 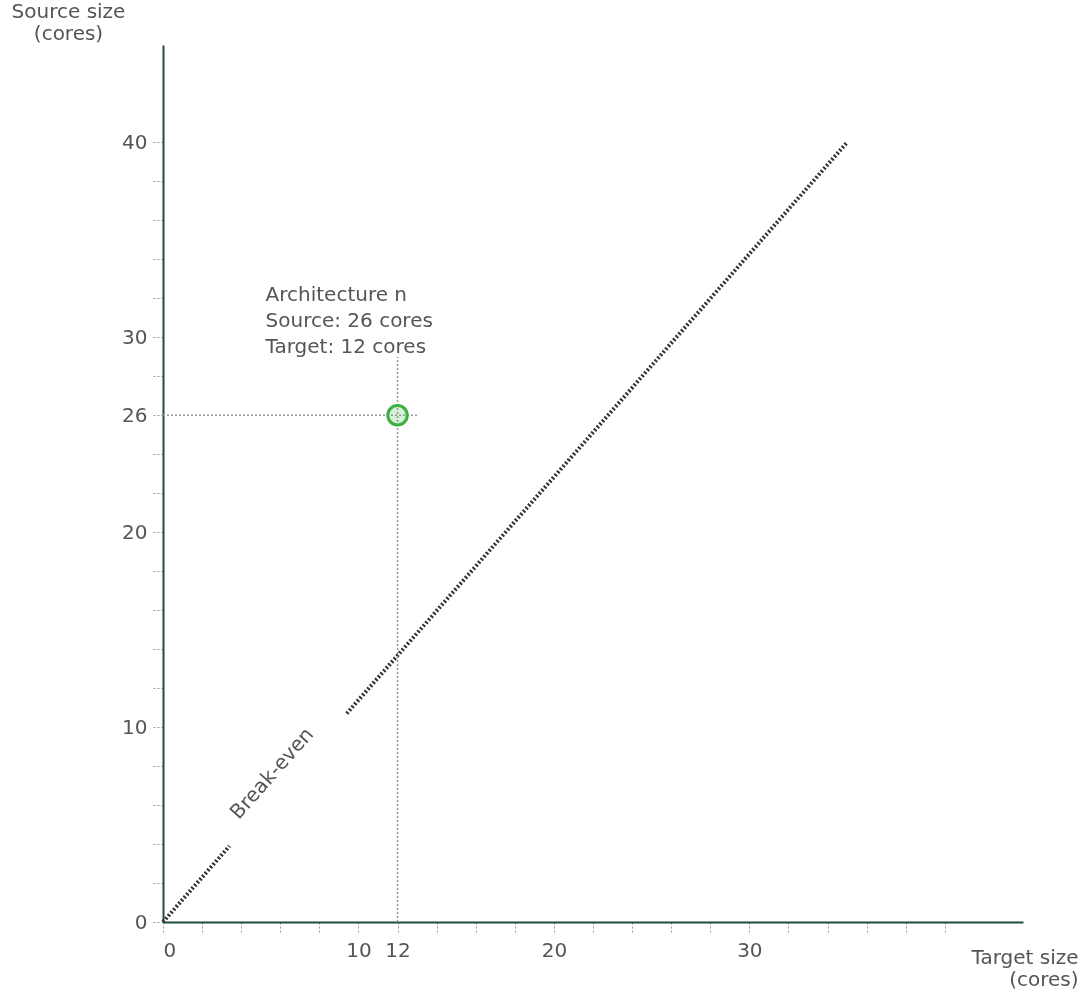 What do you see at coordinates (359, 949) in the screenshot?
I see `x-tick-label: 10` at bounding box center [359, 949].